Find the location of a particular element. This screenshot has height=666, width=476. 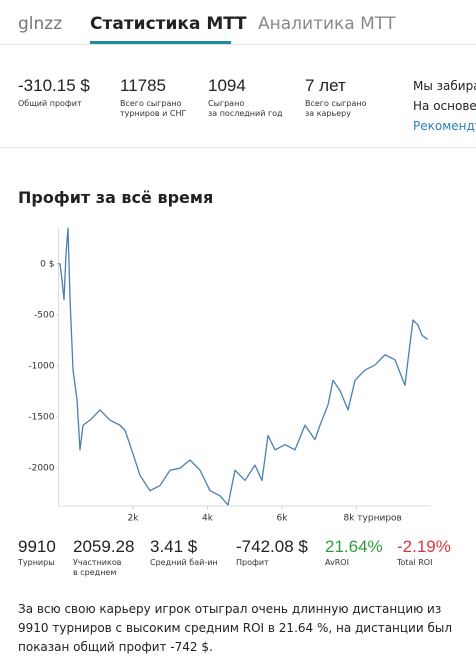

stat-value: -310.15 $ is located at coordinates (54, 85).